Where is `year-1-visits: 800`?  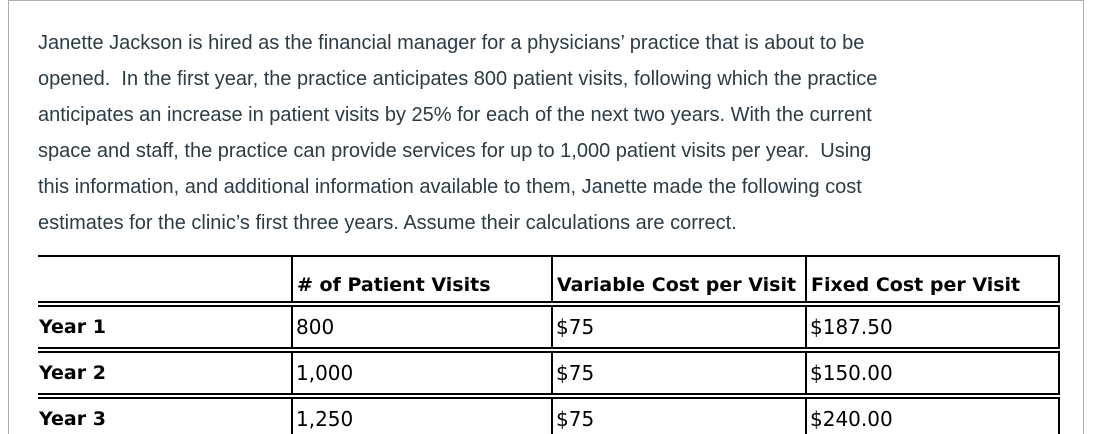 year-1-visits: 800 is located at coordinates (421, 325).